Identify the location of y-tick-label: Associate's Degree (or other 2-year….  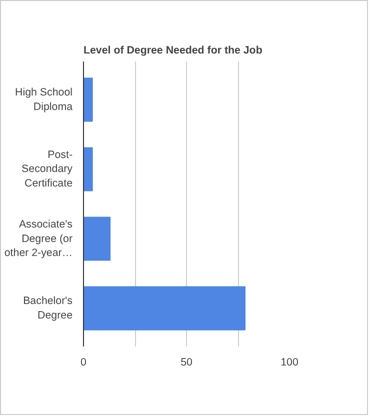
(38, 239).